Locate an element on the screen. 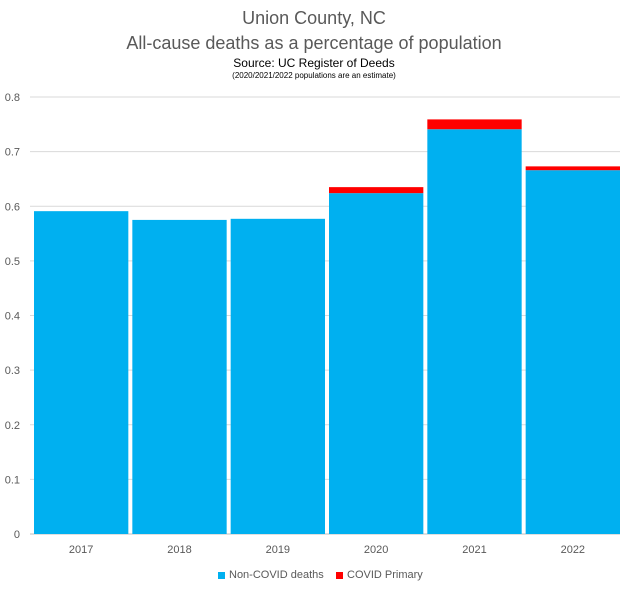 The width and height of the screenshot is (628, 590). bar-covid-primary-2022 is located at coordinates (572, 168).